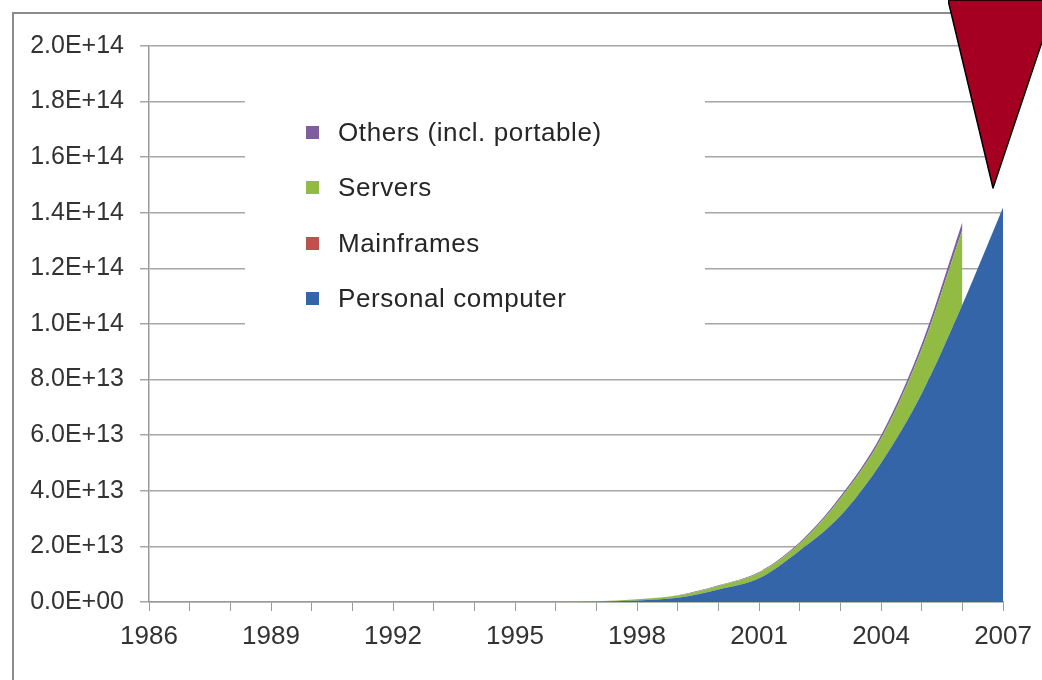 The image size is (1042, 680). I want to click on y-tick-label: 1.6E+14, so click(77, 155).